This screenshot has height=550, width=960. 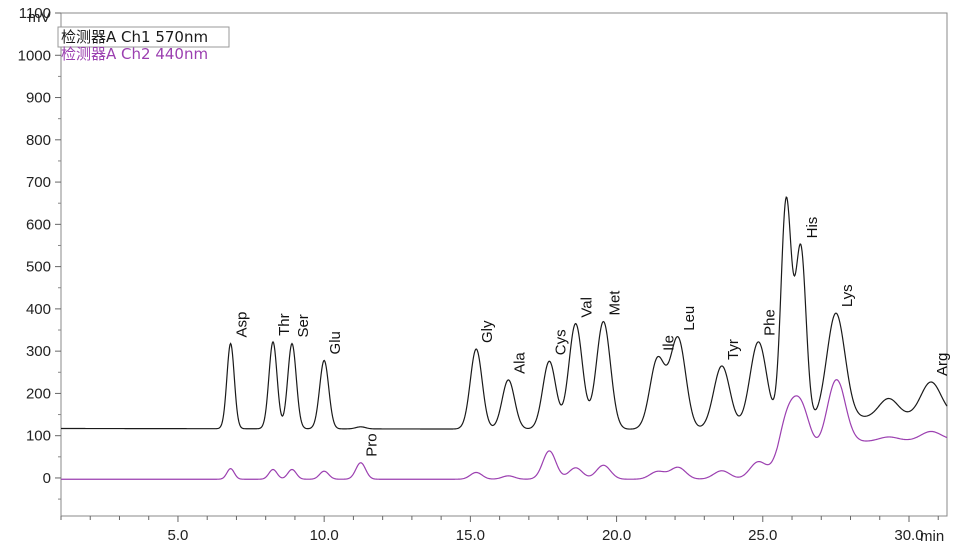 What do you see at coordinates (134, 54) in the screenshot?
I see `legend-entry-2: 检测器A Ch2 440nm` at bounding box center [134, 54].